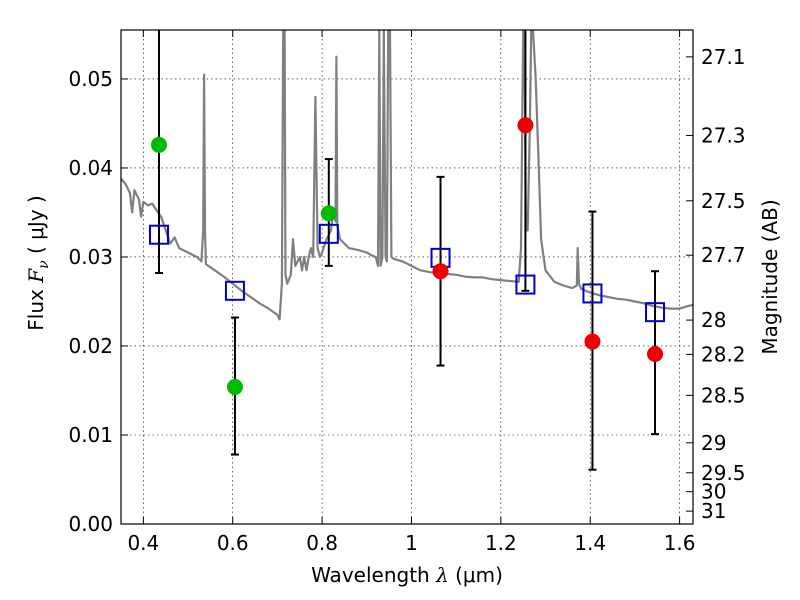 This screenshot has height=600, width=800. I want to click on magnitude-tick-label: 29, so click(713, 443).